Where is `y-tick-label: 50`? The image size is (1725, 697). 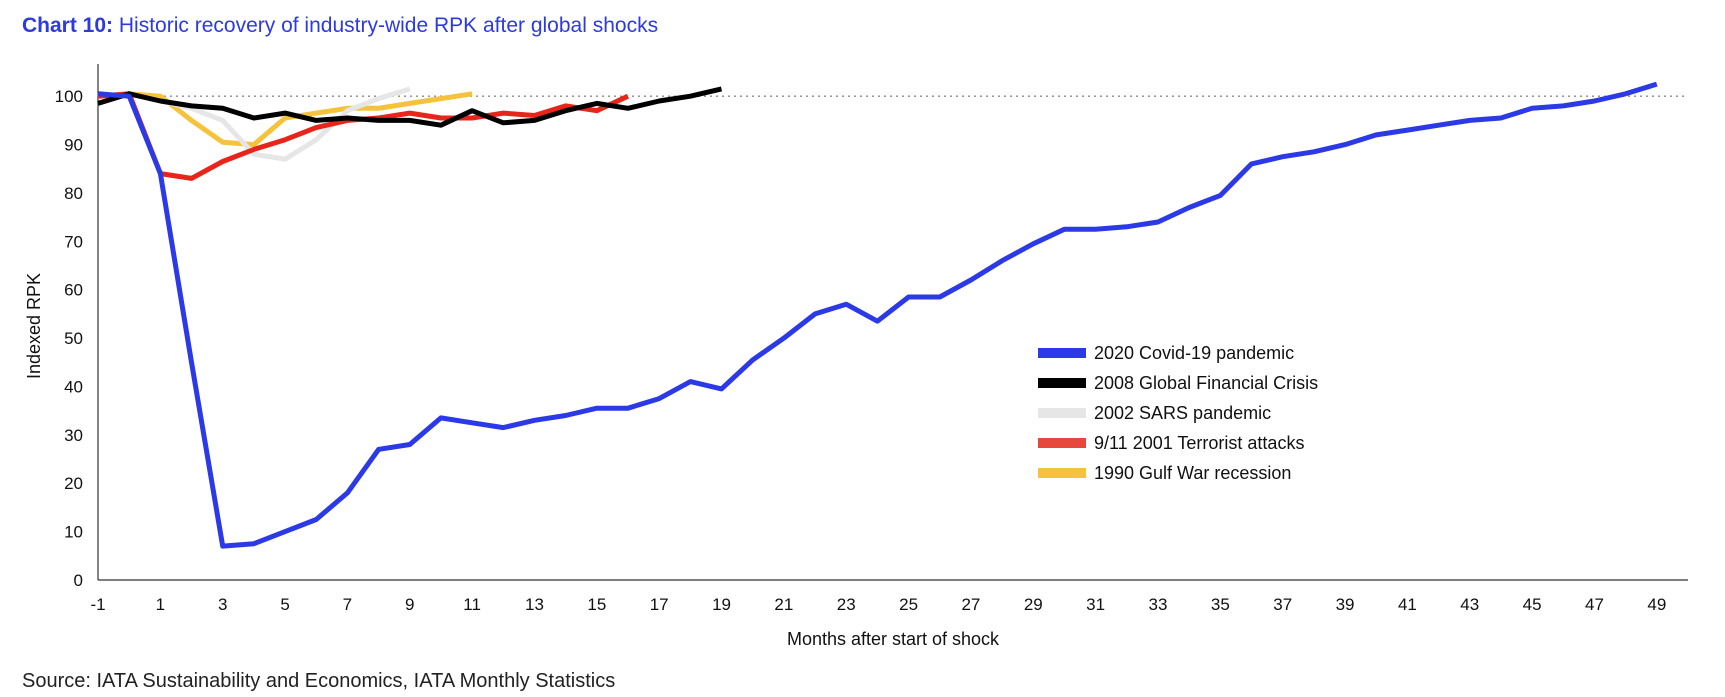
y-tick-label: 50 is located at coordinates (73, 338).